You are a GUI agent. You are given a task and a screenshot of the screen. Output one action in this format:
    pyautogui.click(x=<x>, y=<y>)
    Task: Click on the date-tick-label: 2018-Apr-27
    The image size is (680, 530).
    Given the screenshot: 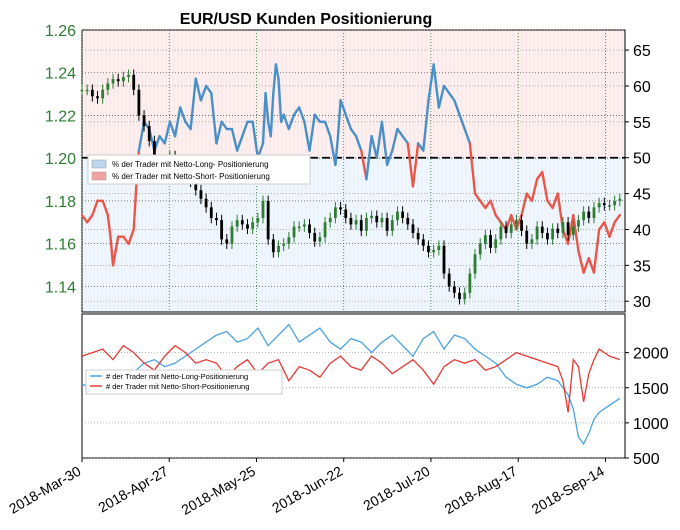 What is the action you would take?
    pyautogui.click(x=133, y=489)
    